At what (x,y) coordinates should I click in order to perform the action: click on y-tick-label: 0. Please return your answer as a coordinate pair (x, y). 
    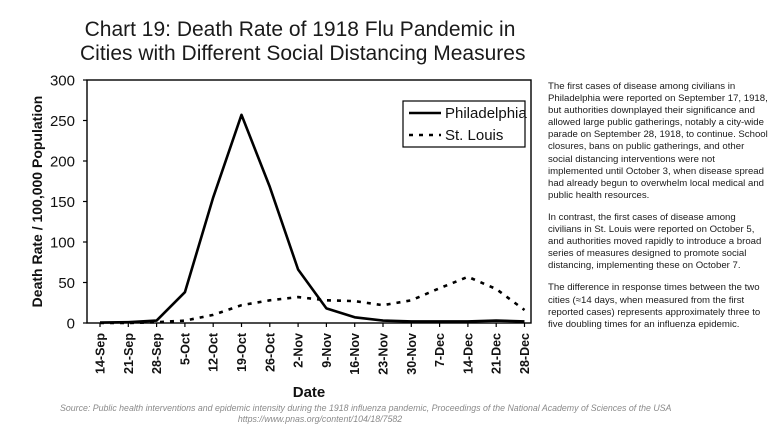
    Looking at the image, I should click on (71, 324).